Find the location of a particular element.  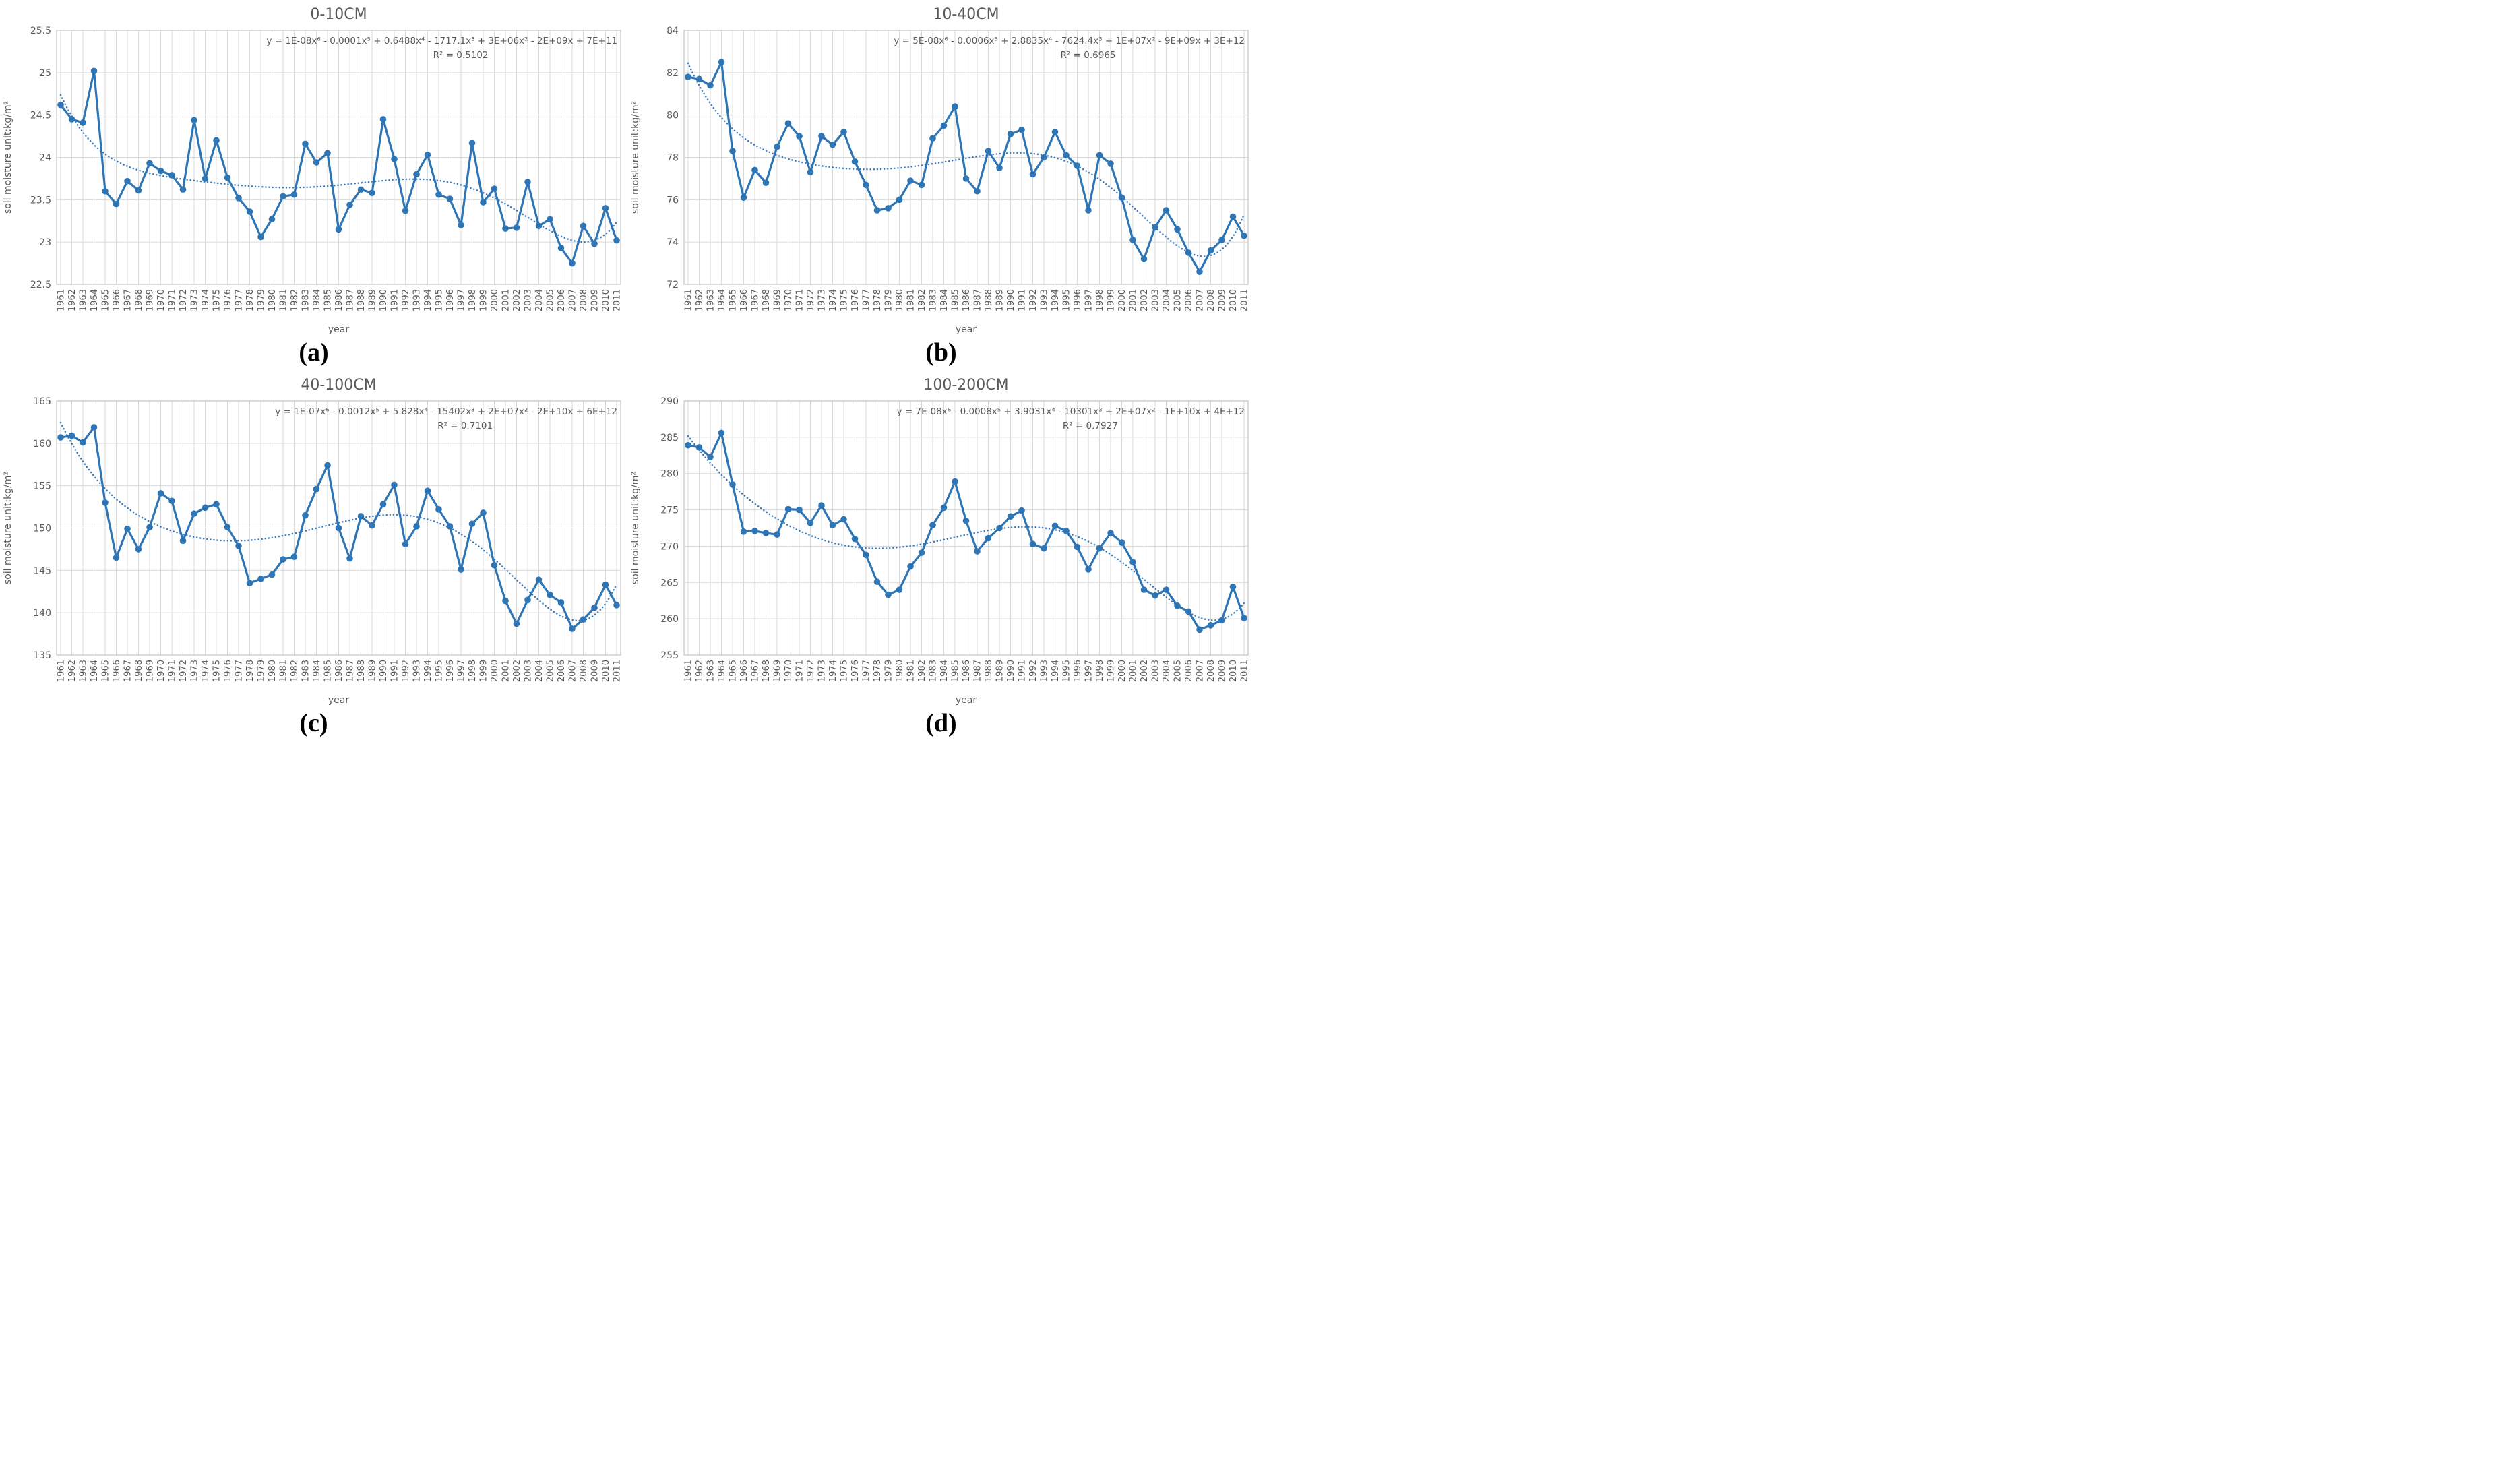

x-tick-label: 1968 is located at coordinates (767, 300).